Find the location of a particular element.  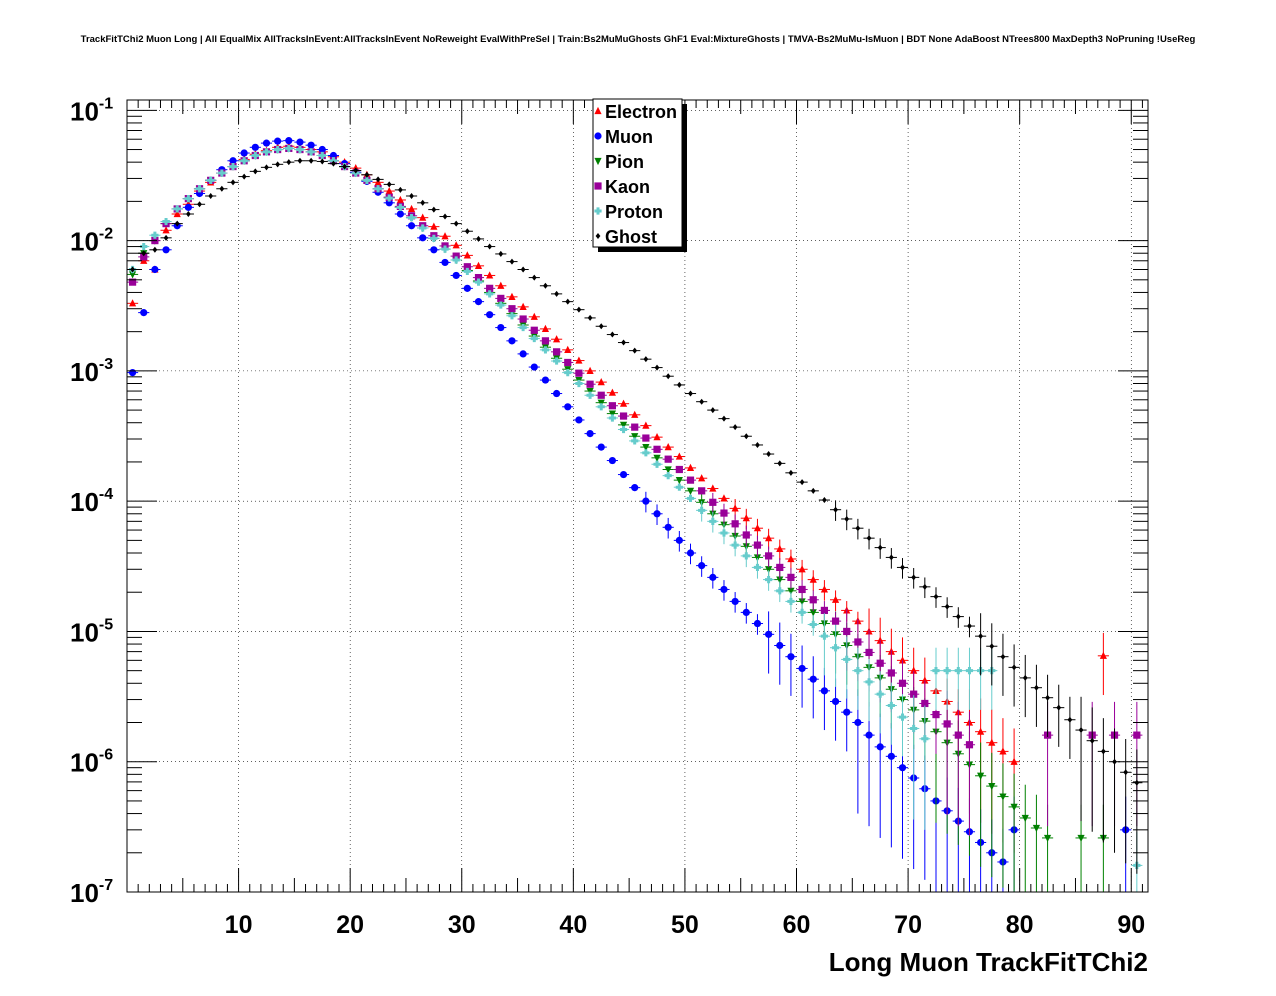

y-tick-exponent: -5 is located at coordinates (106, 624).